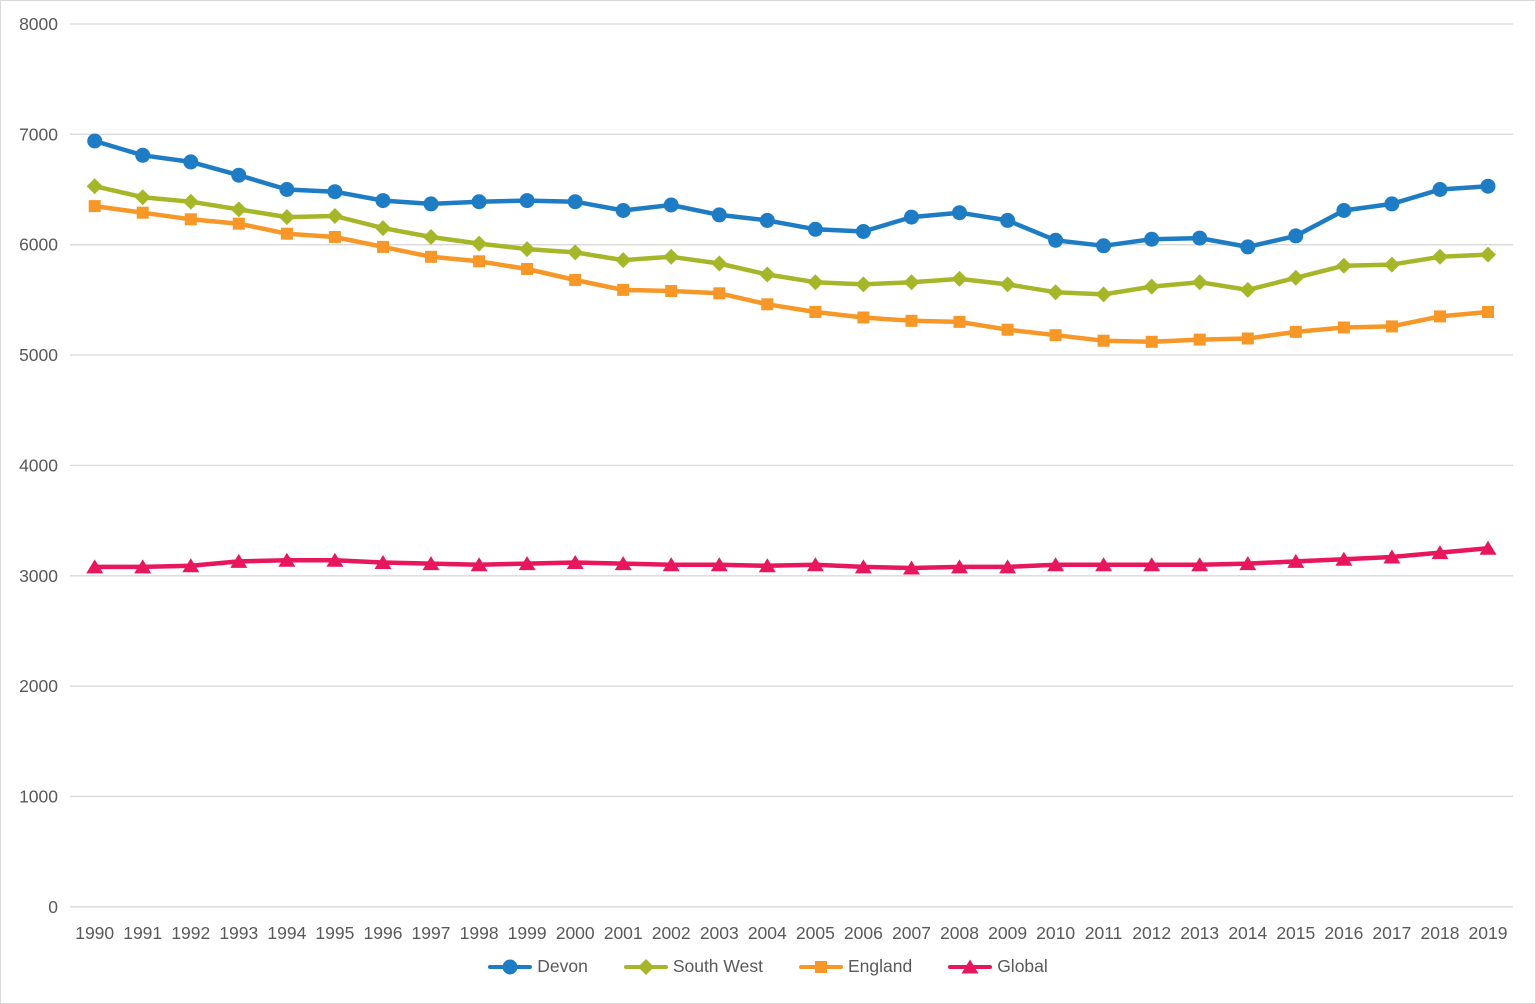  I want to click on point-south-west-2003, so click(719, 263).